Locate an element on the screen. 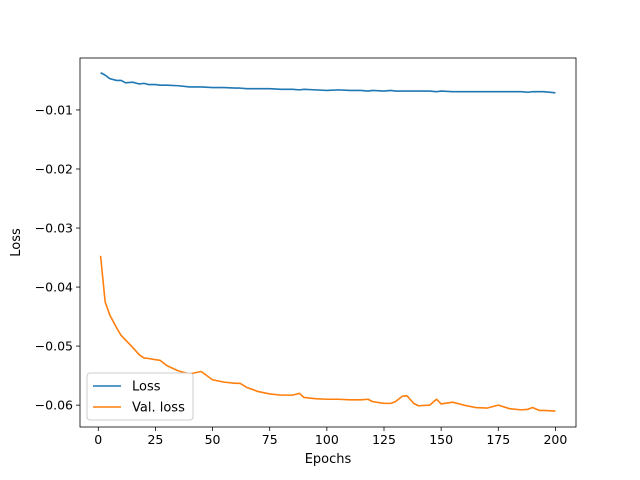 The image size is (640, 480). x-tick-label: 150 is located at coordinates (441, 439).